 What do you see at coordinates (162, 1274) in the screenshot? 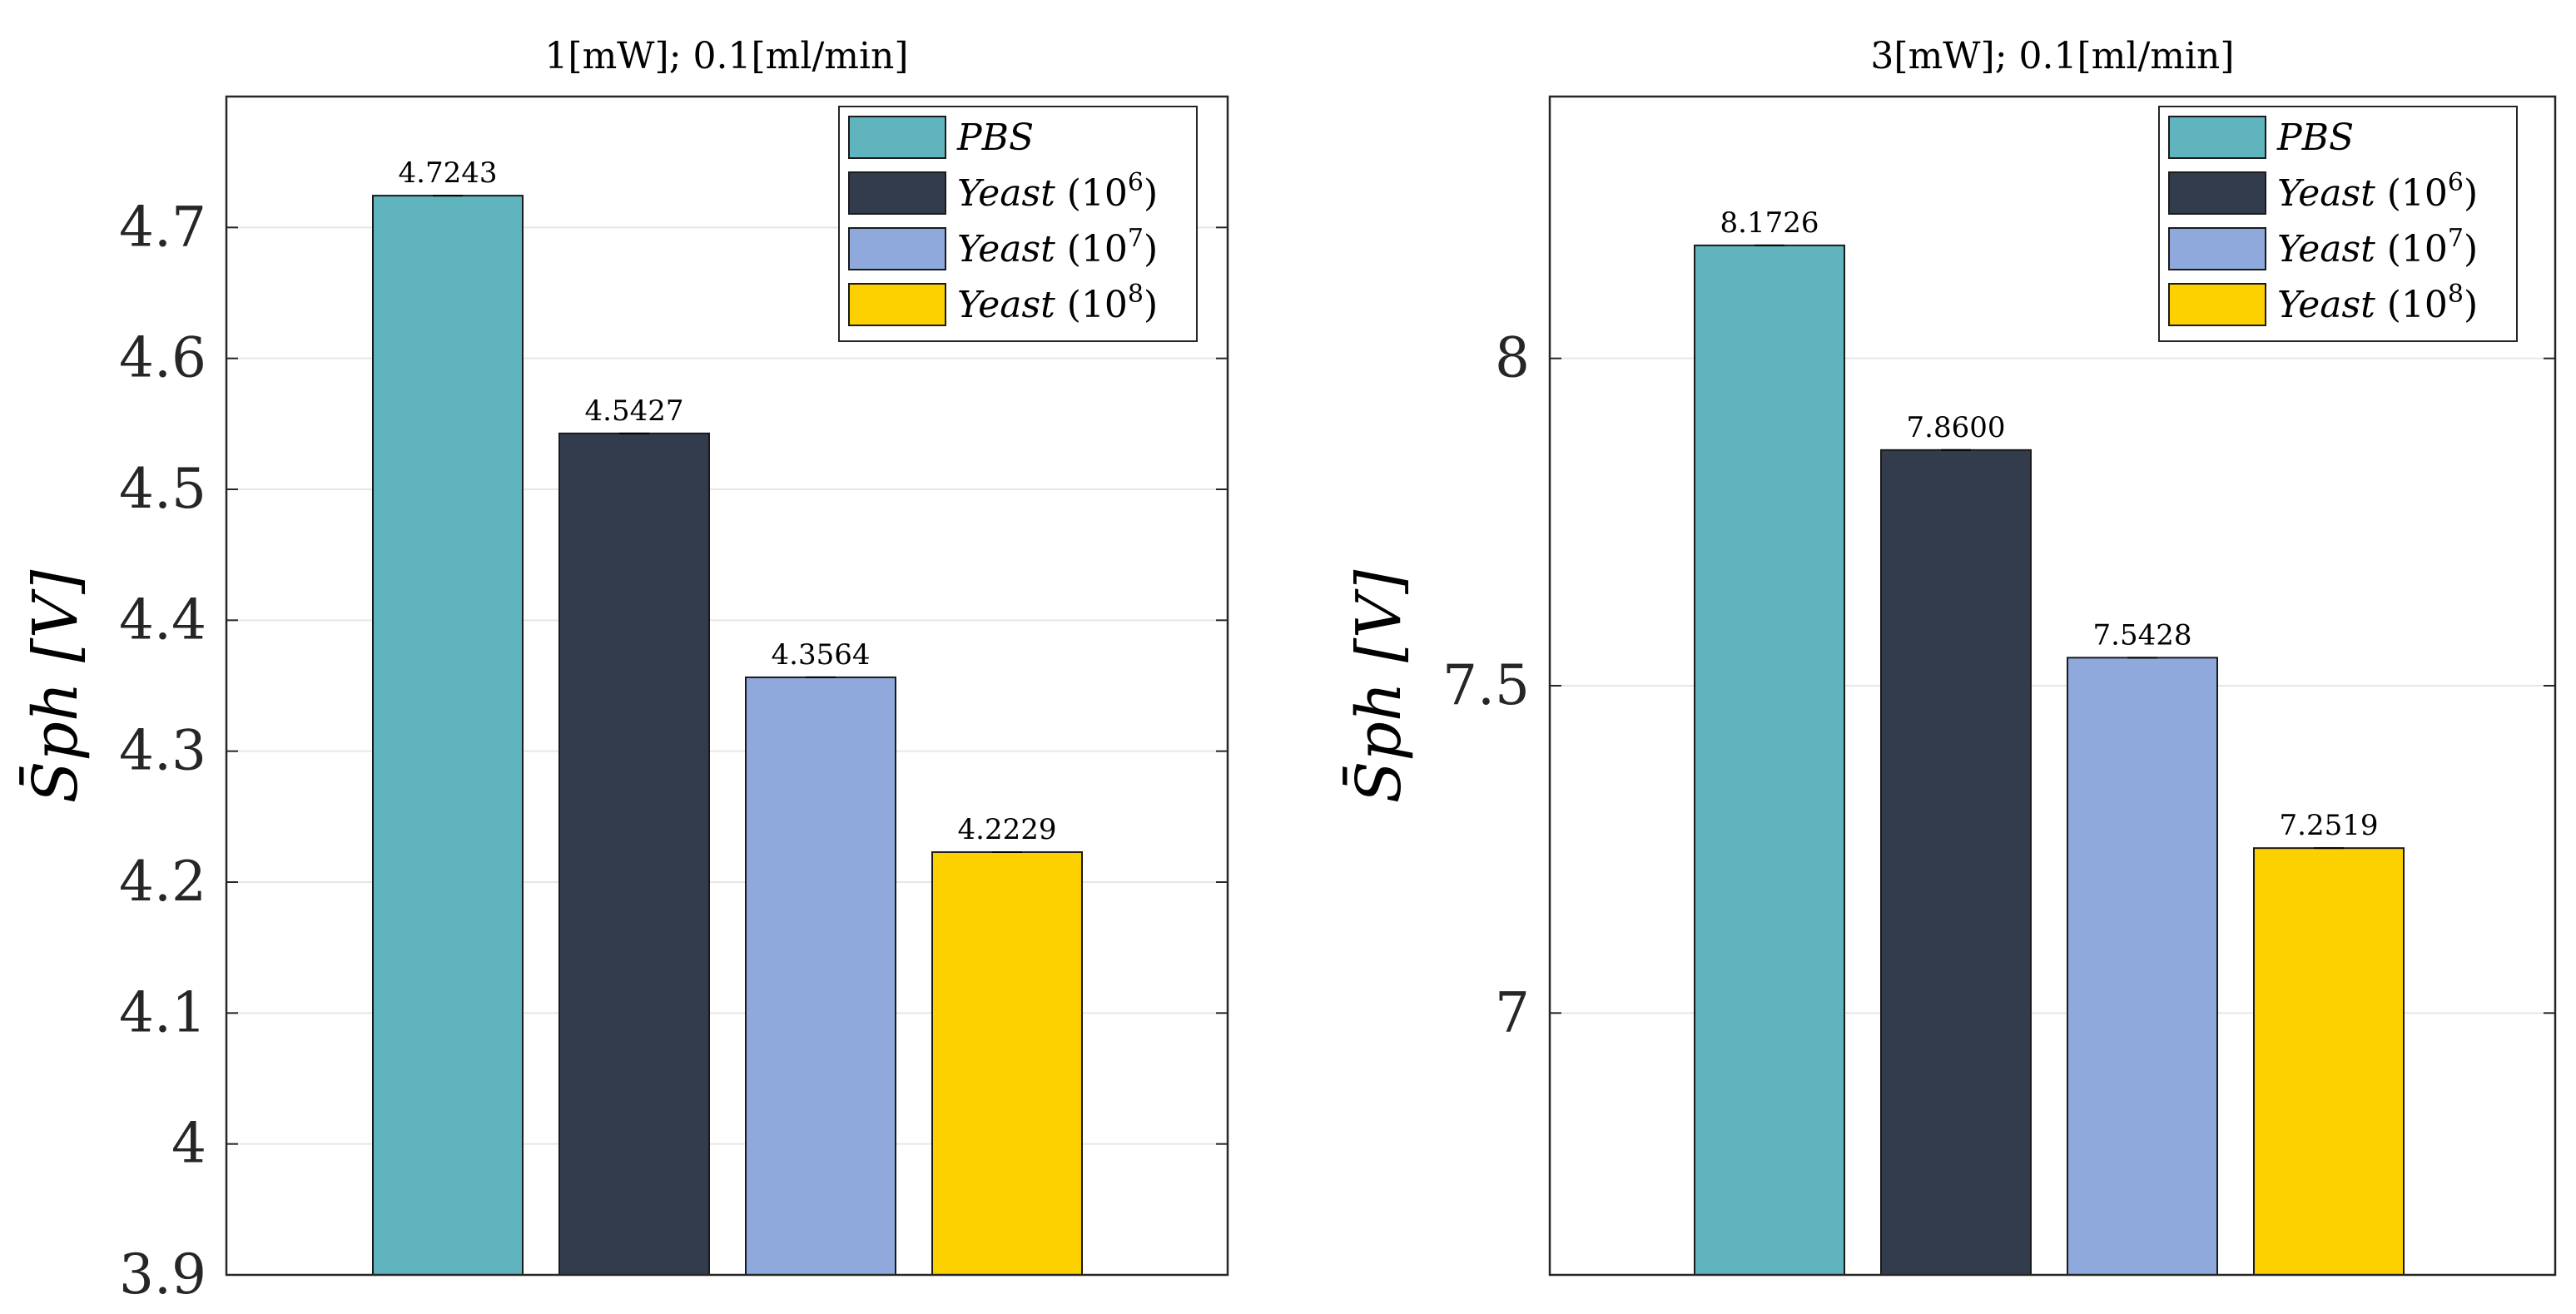
I see `y-tick-label: 3.9` at bounding box center [162, 1274].